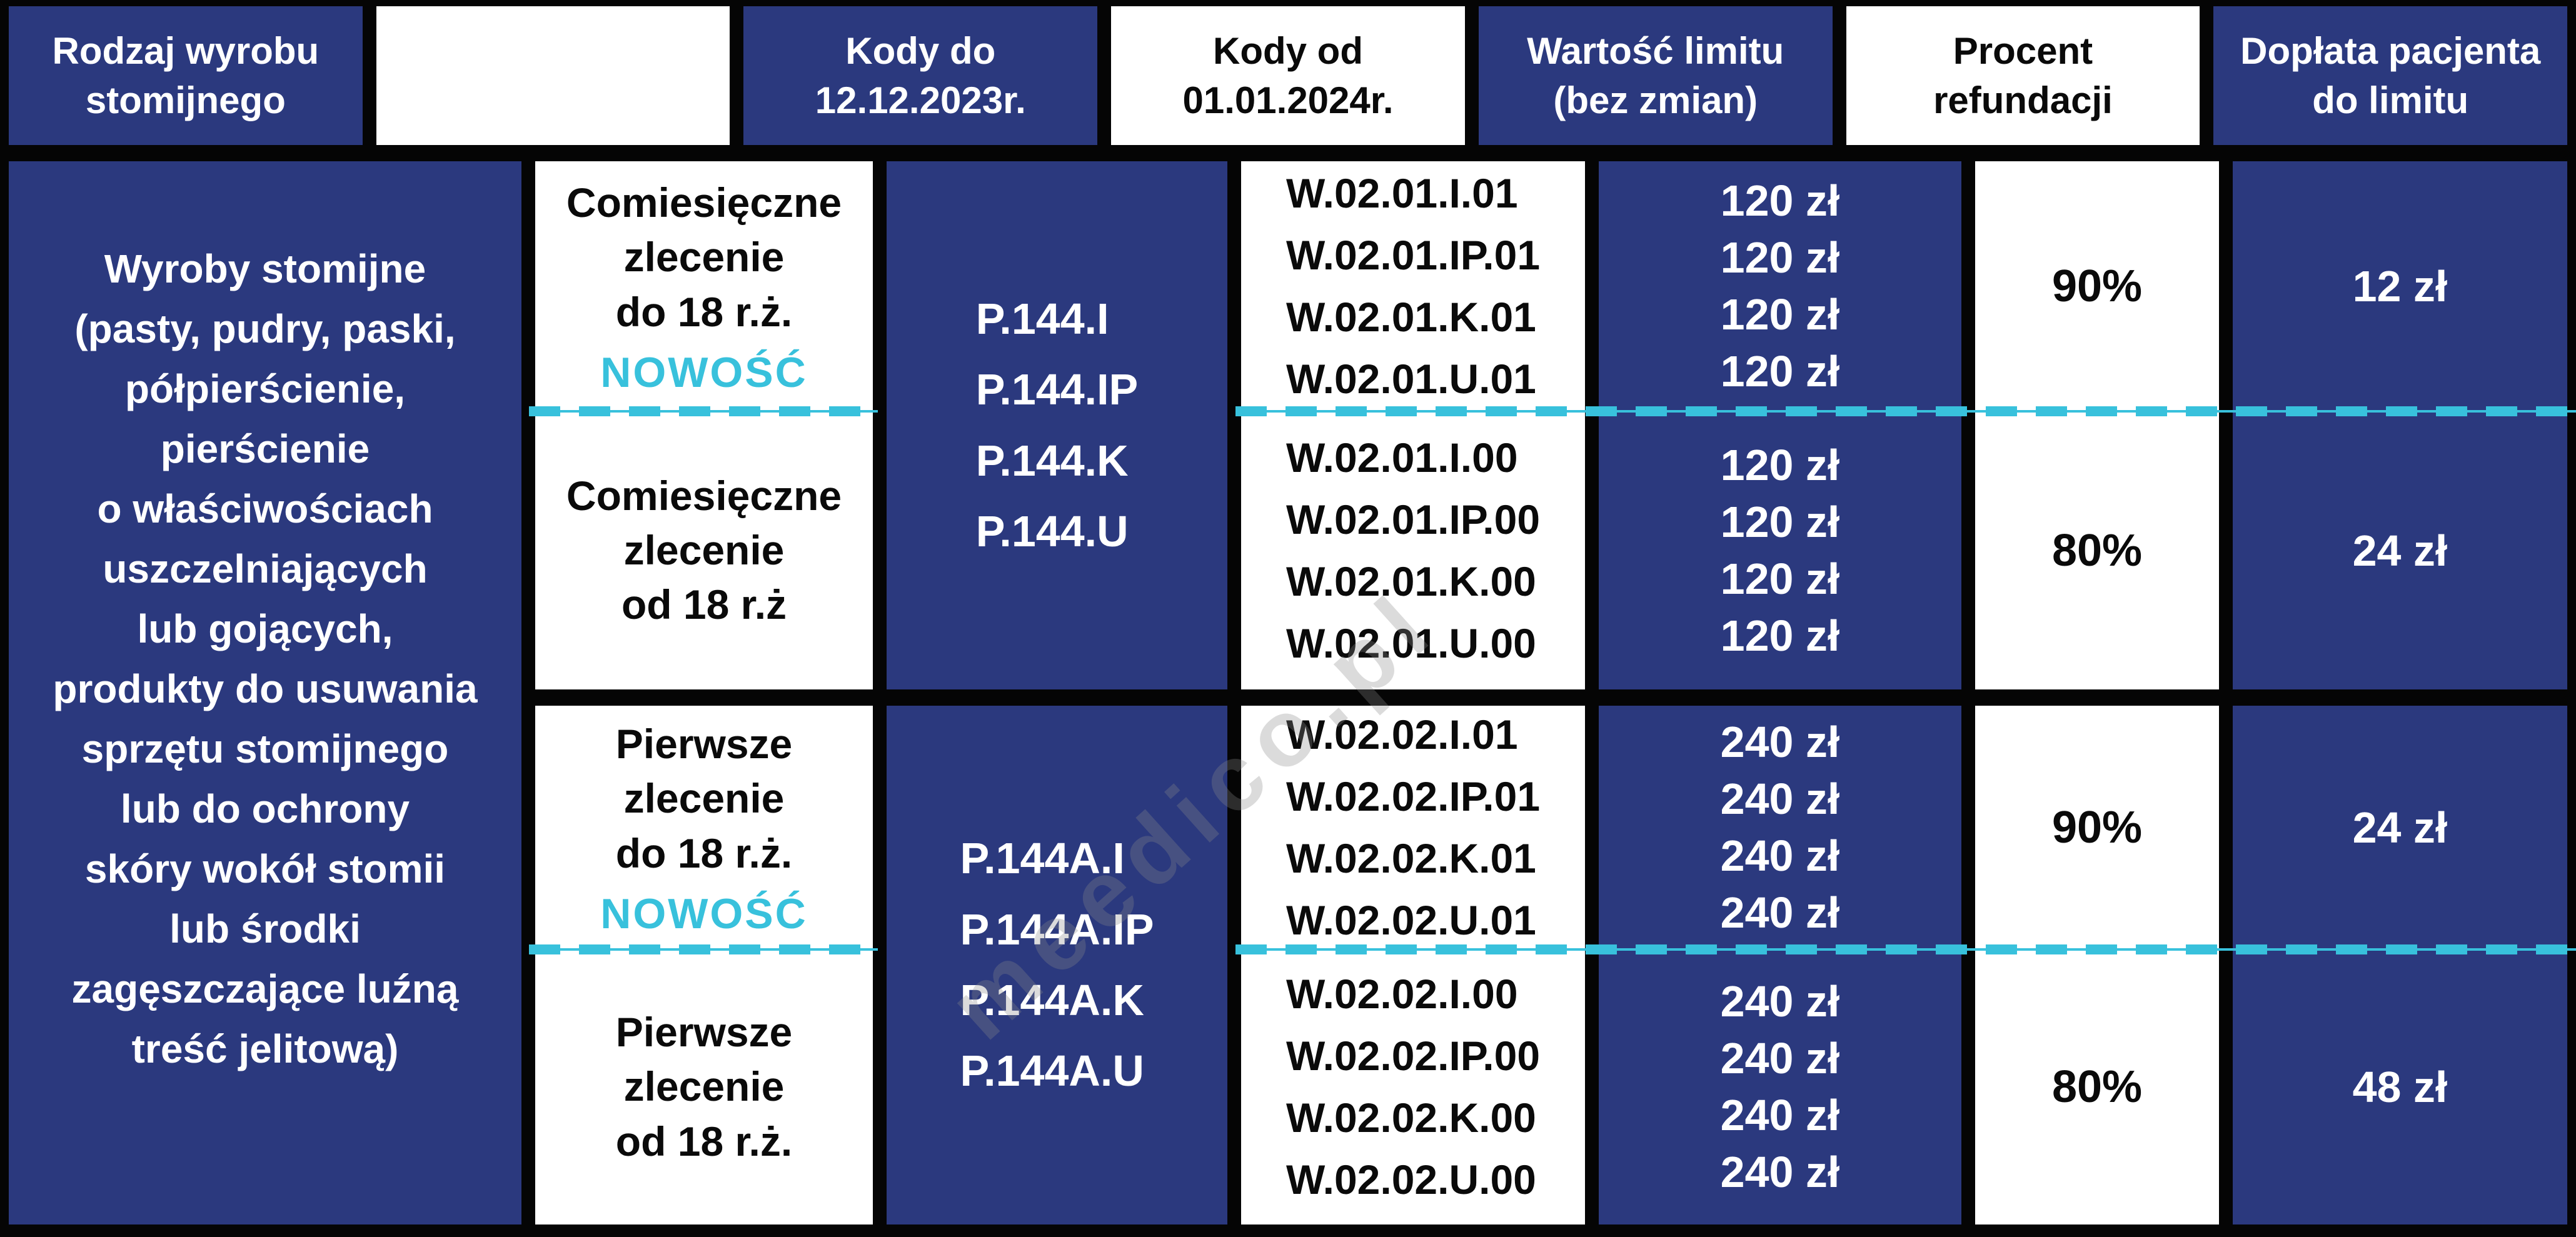  I want to click on order-type-text: Pierwsze zlecenie od 18 r.ż., so click(704, 1086).